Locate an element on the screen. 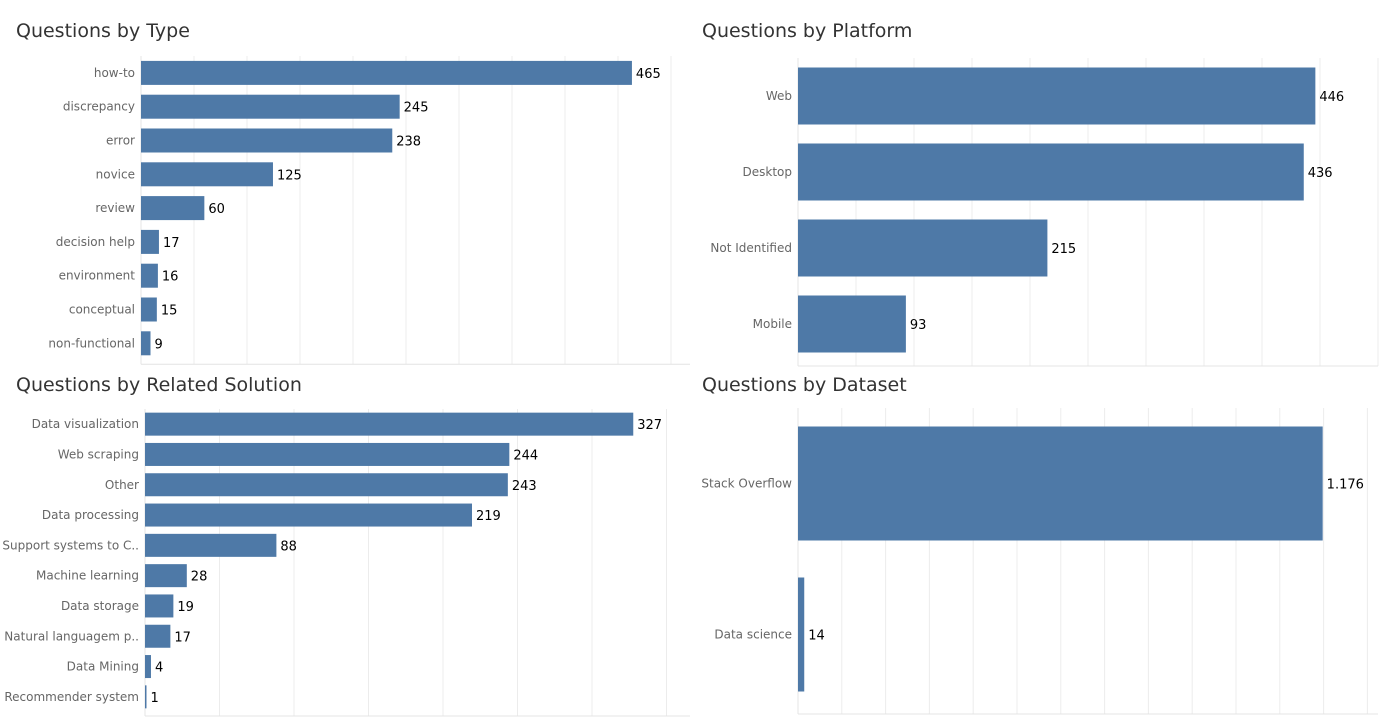 This screenshot has width=1389, height=724. data-label: 88 is located at coordinates (288, 546).